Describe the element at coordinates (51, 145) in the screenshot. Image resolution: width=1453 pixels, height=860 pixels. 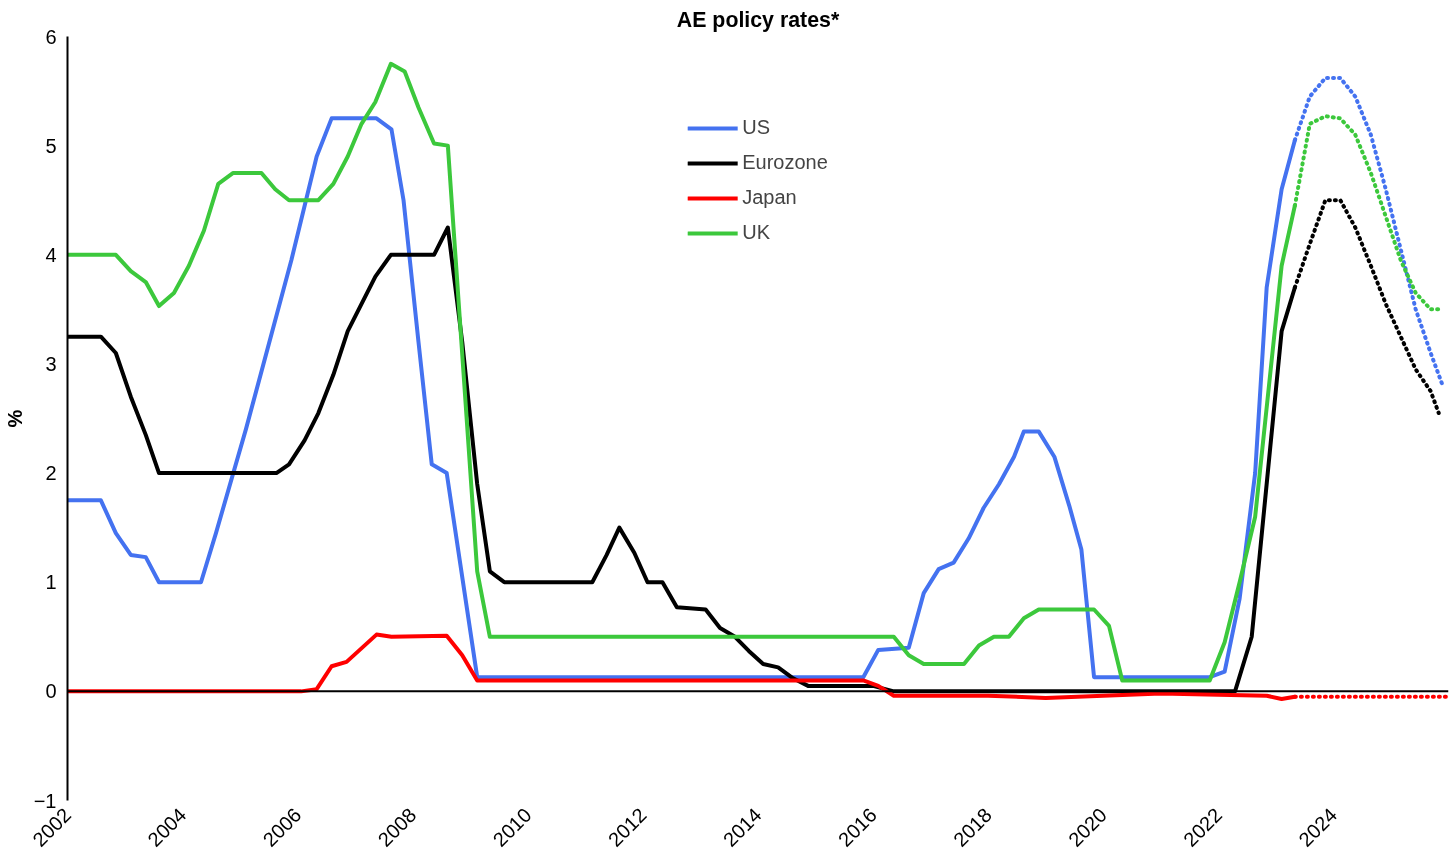
I see `y-tick-label: 5` at that location.